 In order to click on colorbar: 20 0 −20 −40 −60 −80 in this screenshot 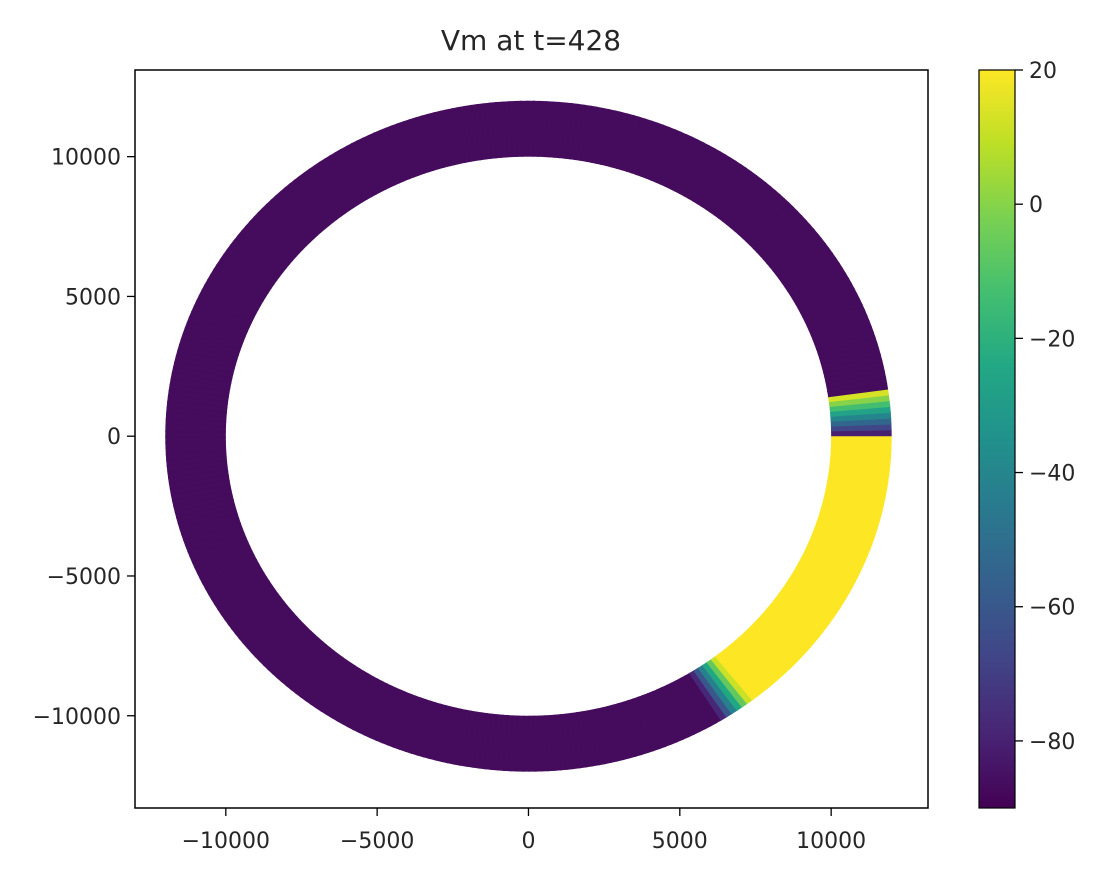, I will do `click(1026, 434)`.